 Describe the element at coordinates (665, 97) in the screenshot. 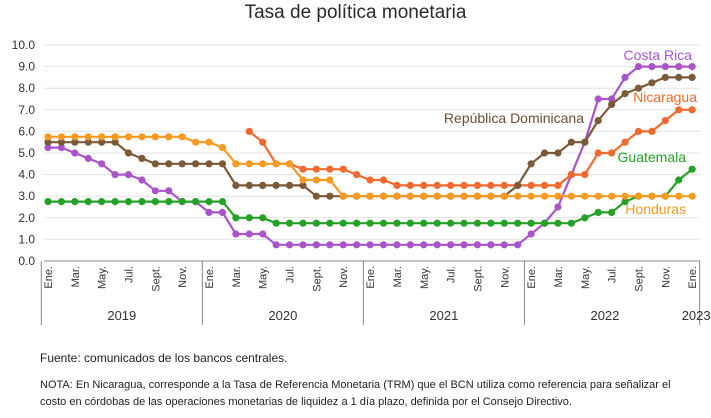

I see `series-label-nicaragua: Nicaragua` at that location.